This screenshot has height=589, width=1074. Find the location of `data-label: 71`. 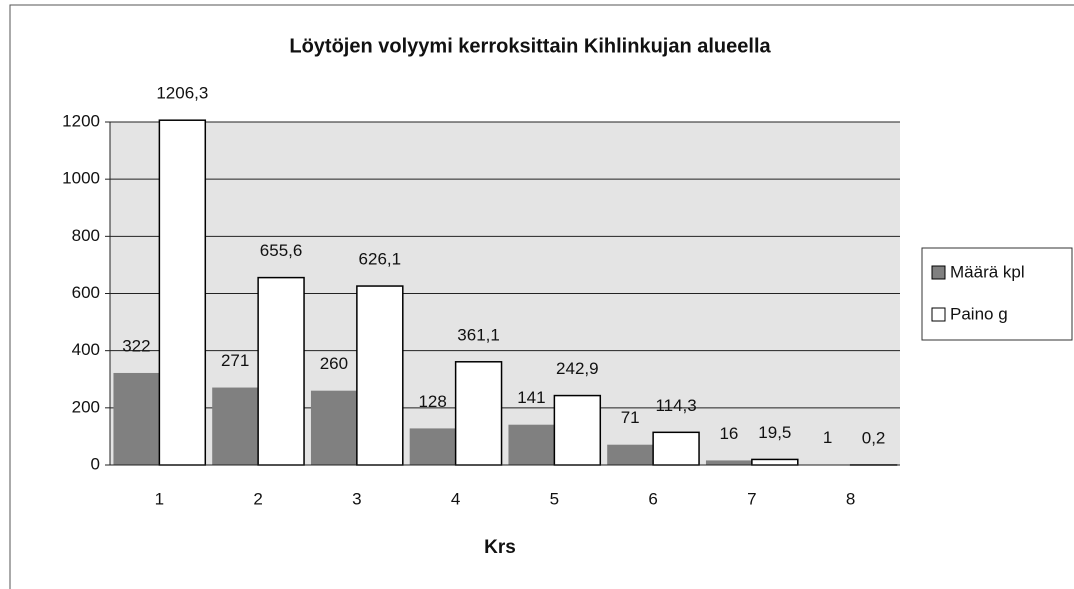

data-label: 71 is located at coordinates (630, 417).